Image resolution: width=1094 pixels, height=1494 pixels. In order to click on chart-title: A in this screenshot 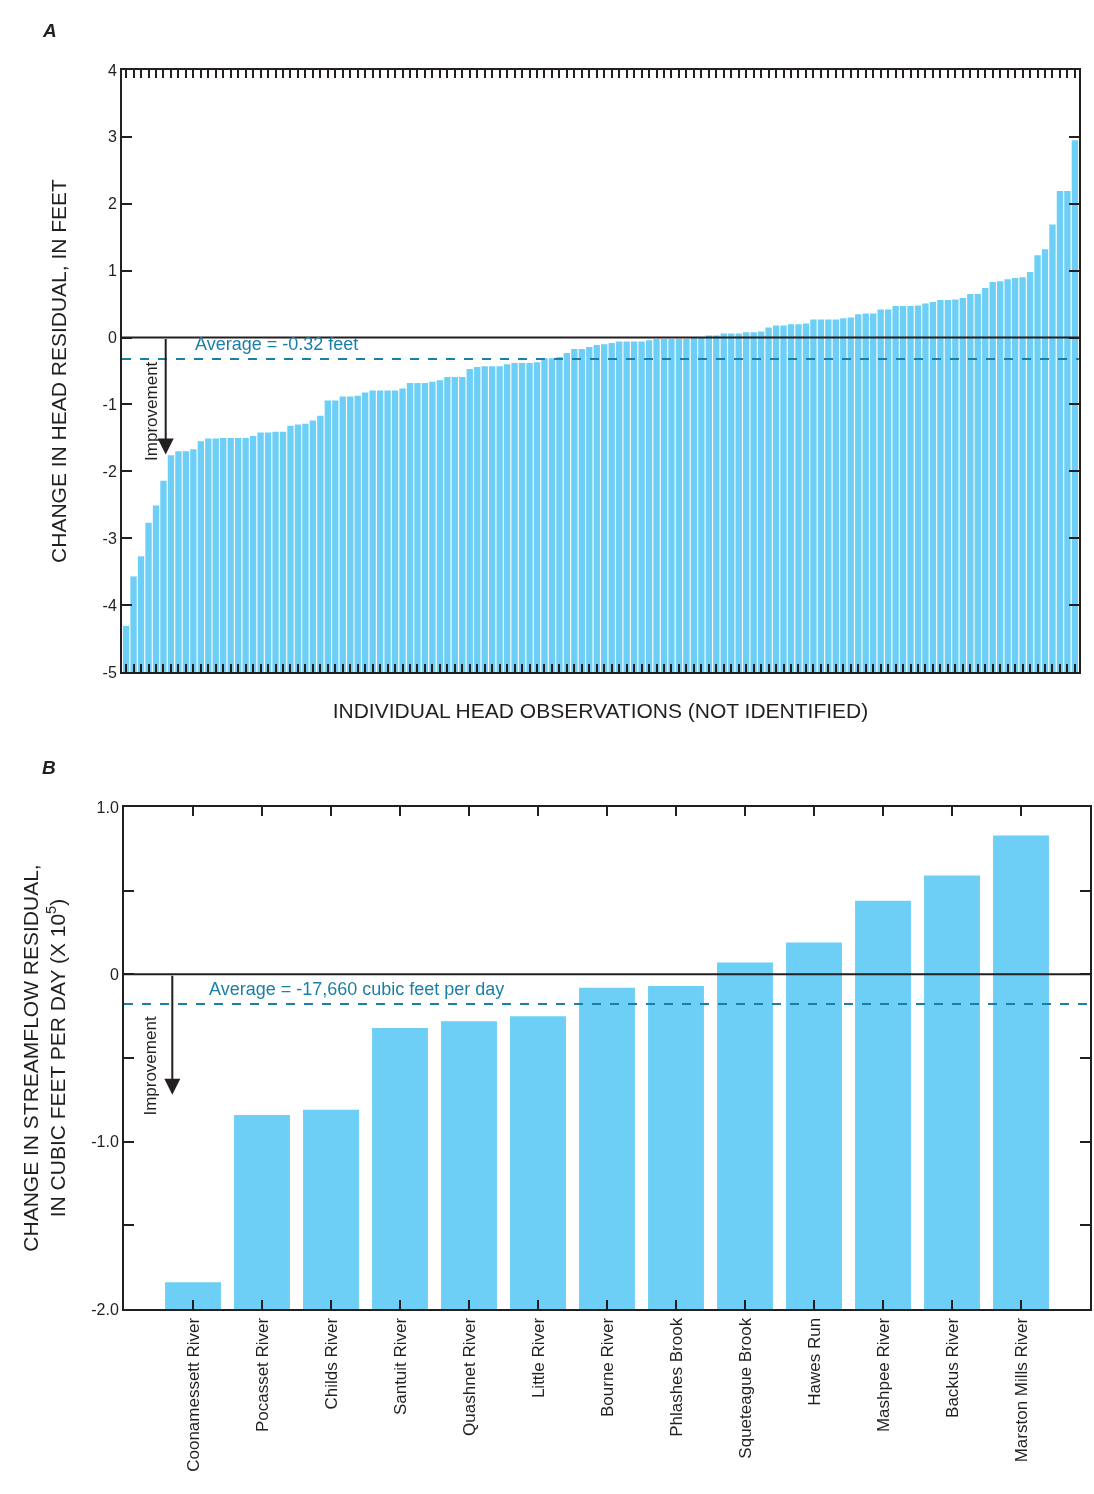, I will do `click(49, 30)`.